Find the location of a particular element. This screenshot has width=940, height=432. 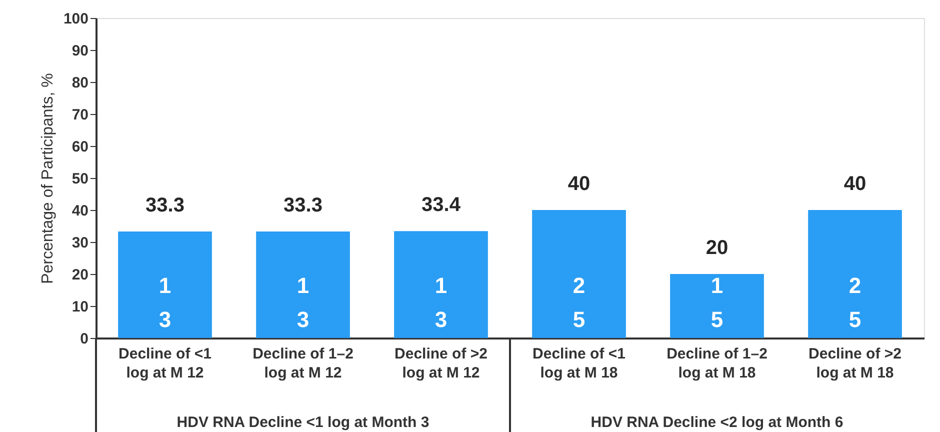

y-tick-label: 80 is located at coordinates (80, 83).